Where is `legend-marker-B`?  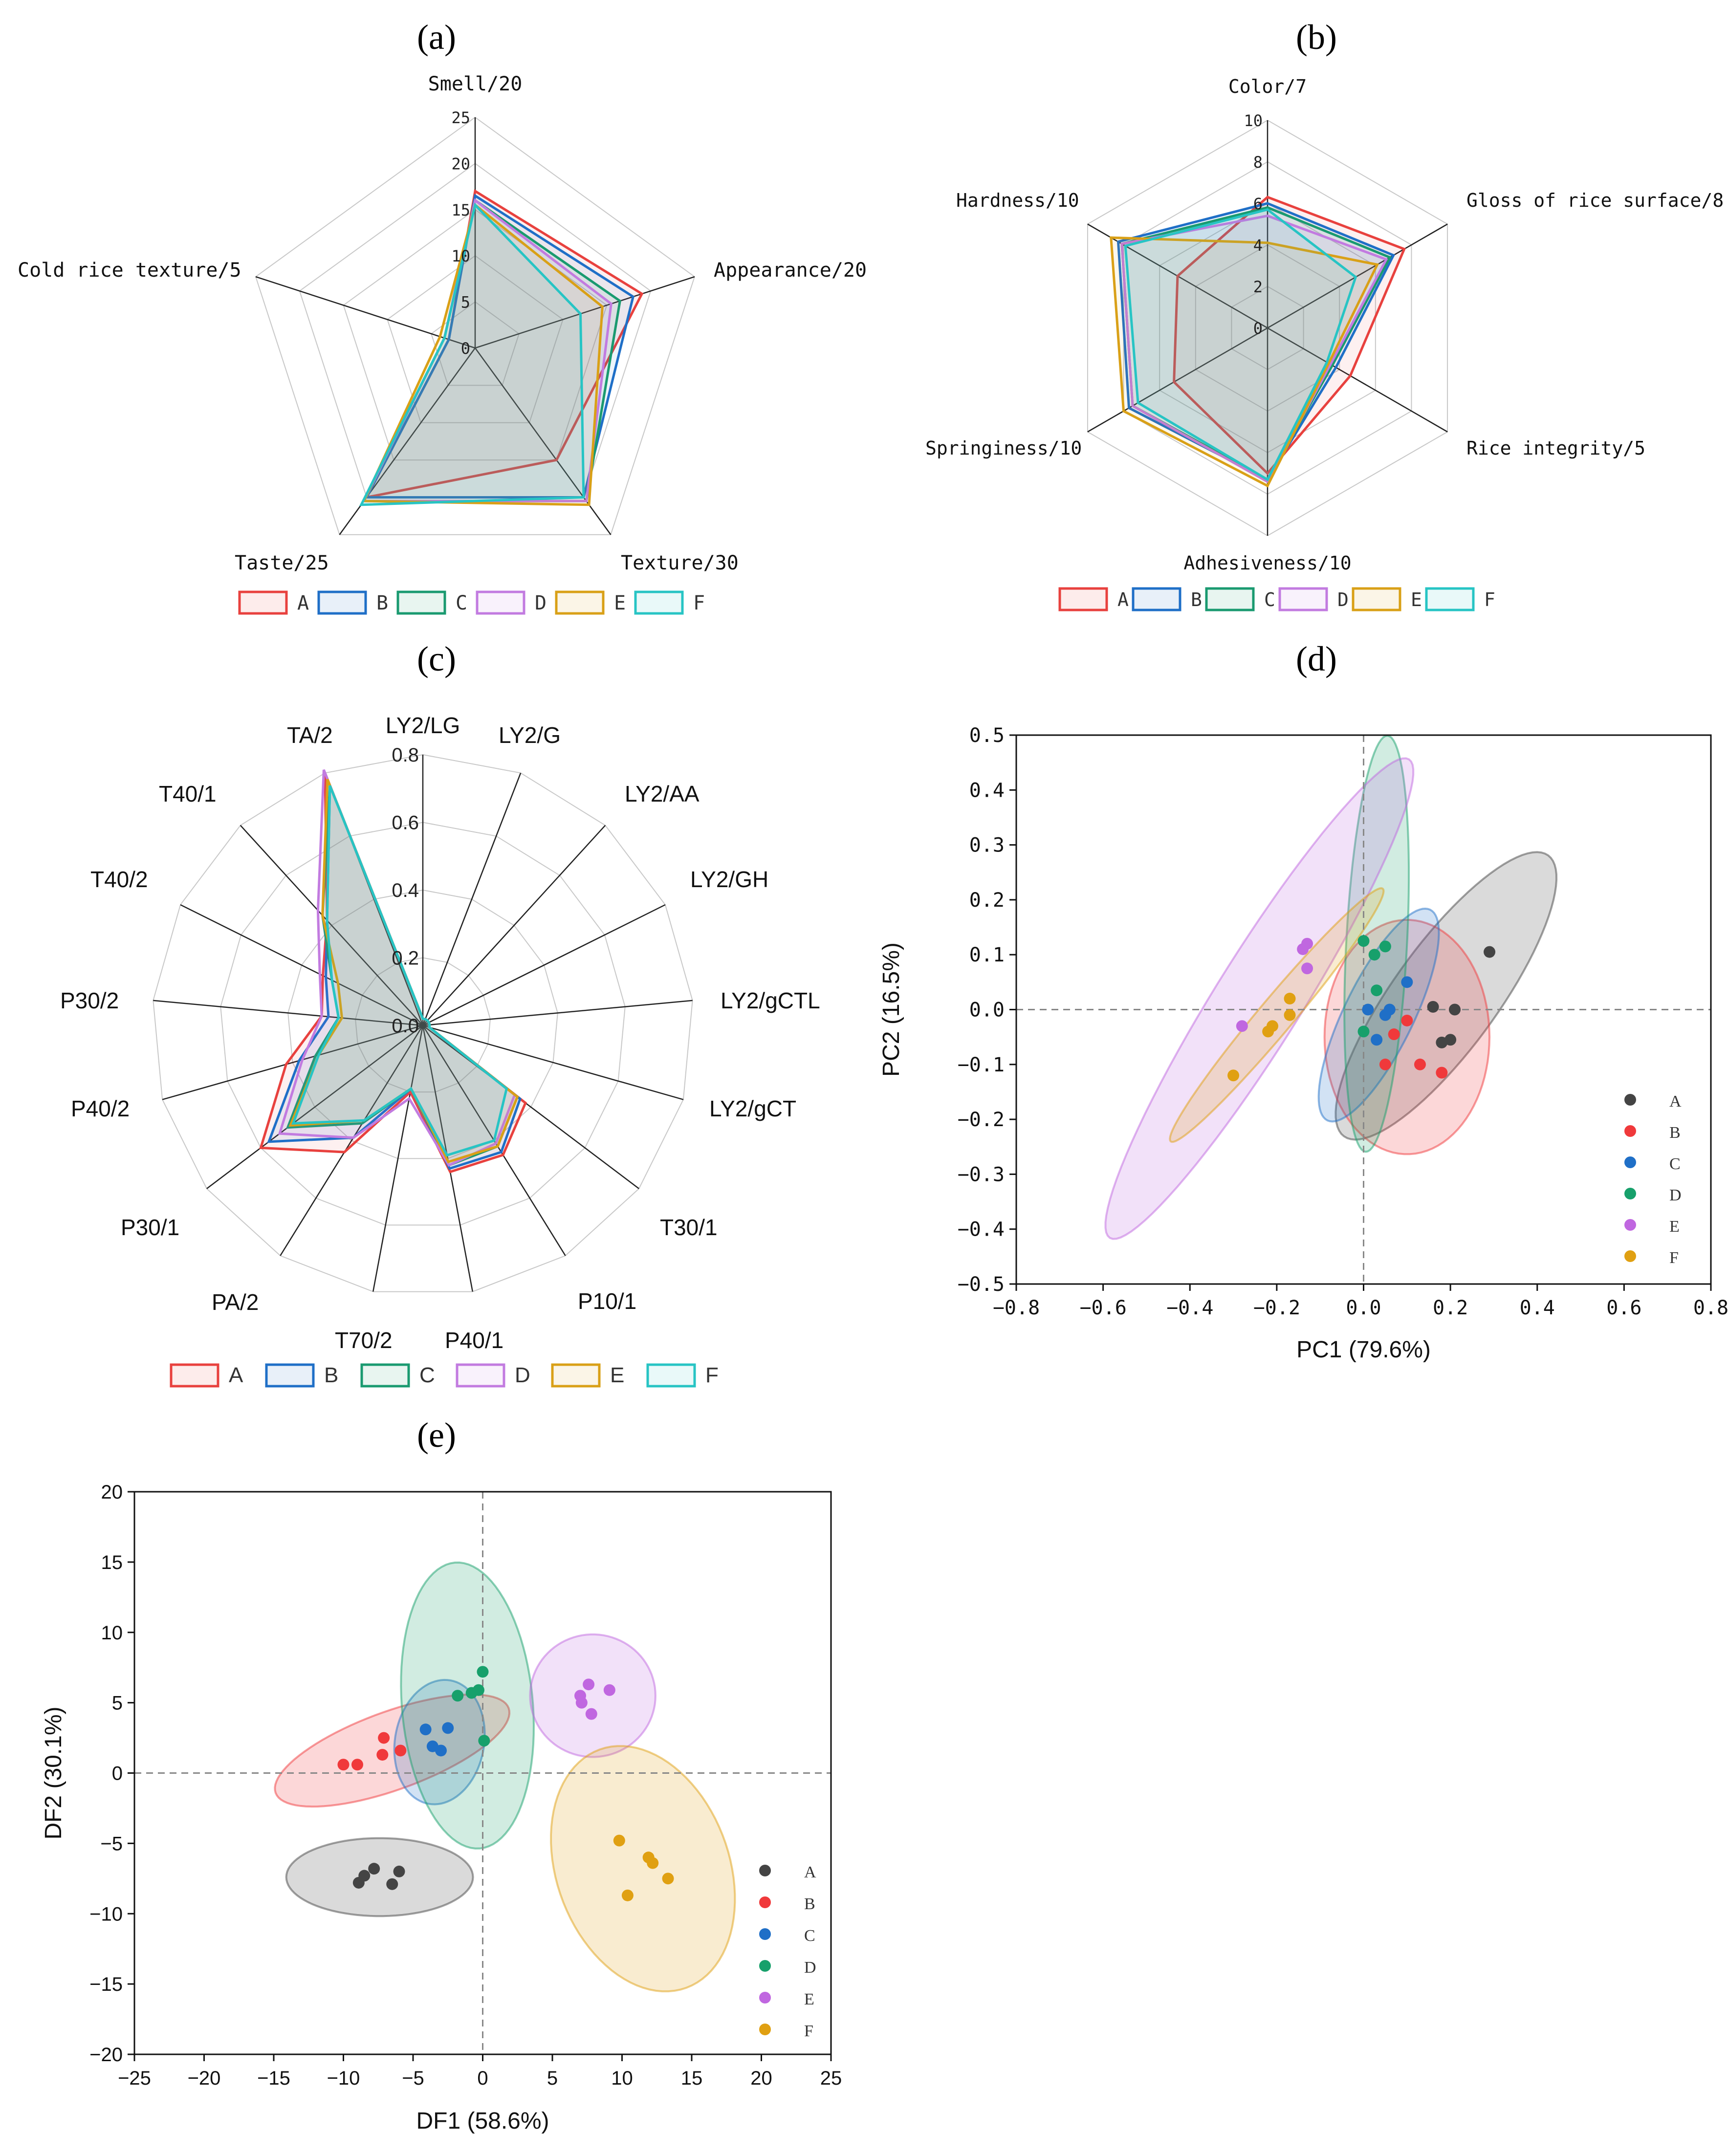 legend-marker-B is located at coordinates (1630, 1131).